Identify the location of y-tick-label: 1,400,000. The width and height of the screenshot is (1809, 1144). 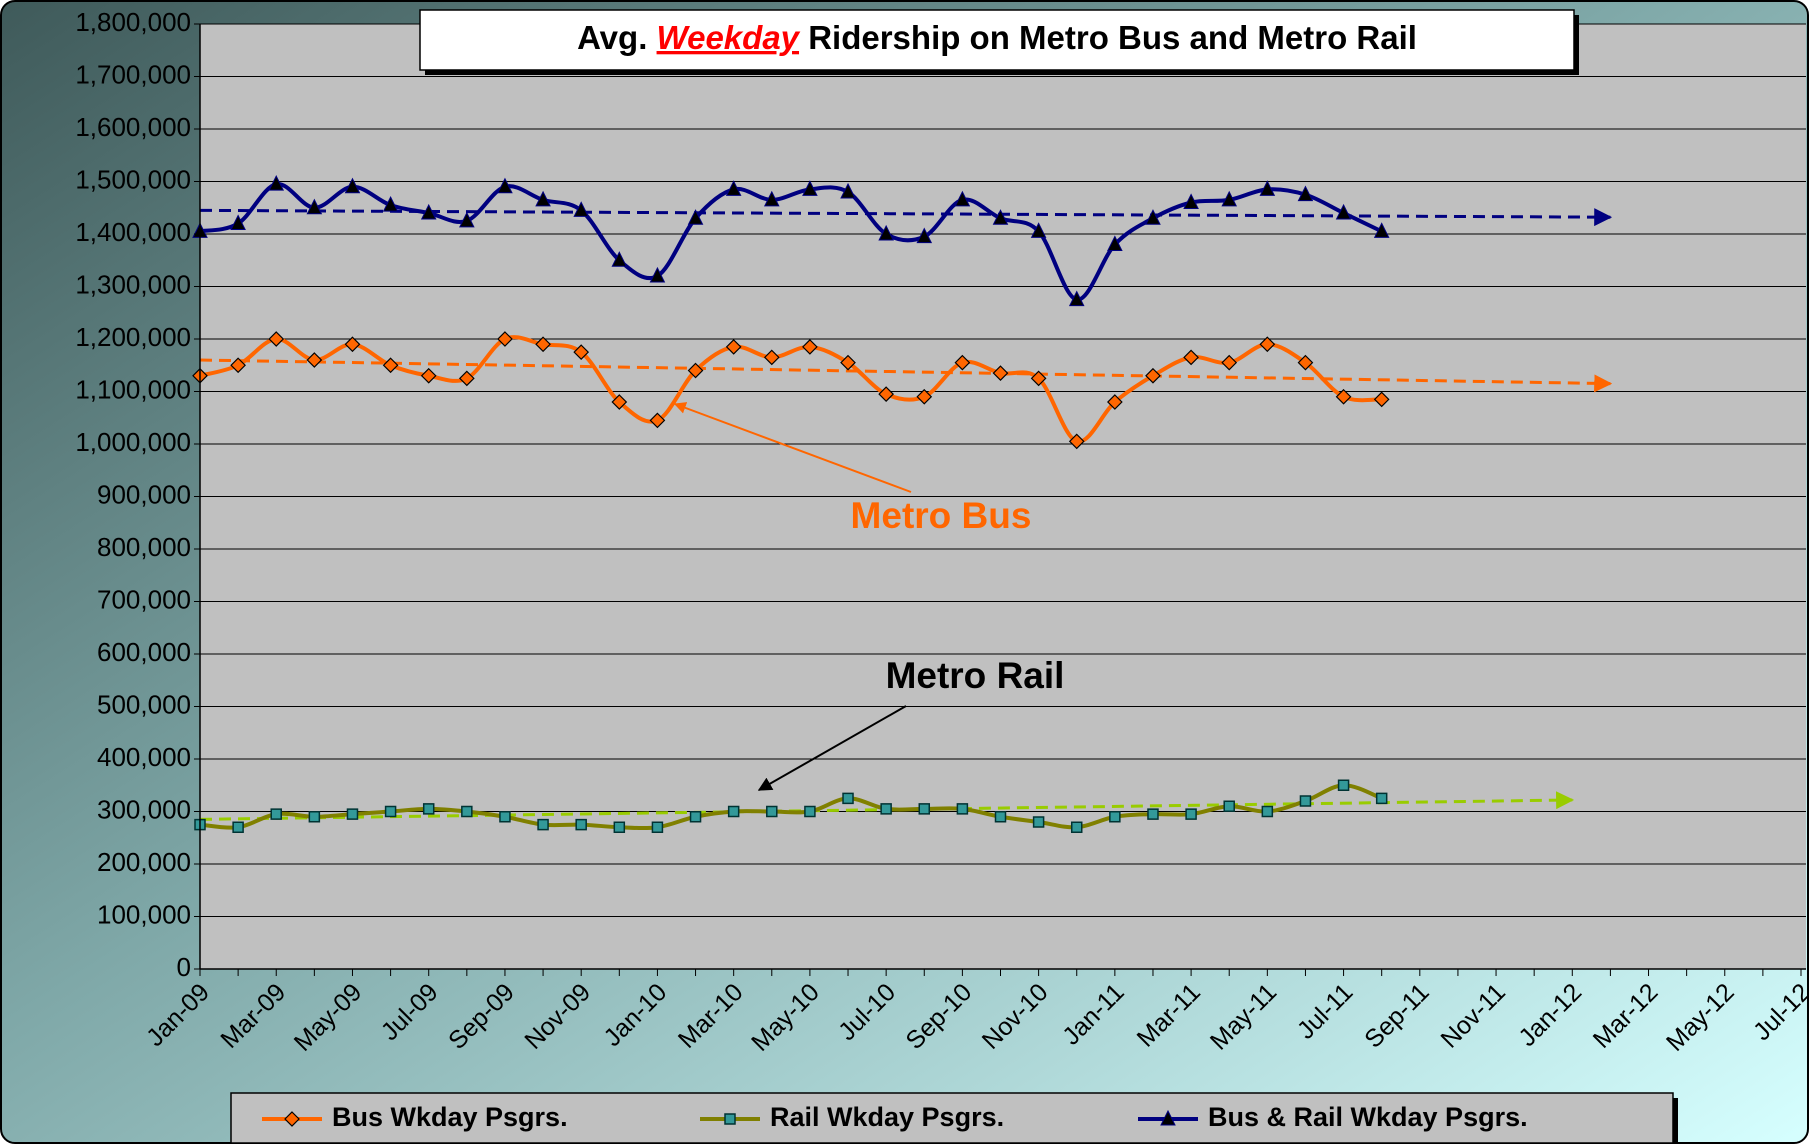
(133, 232).